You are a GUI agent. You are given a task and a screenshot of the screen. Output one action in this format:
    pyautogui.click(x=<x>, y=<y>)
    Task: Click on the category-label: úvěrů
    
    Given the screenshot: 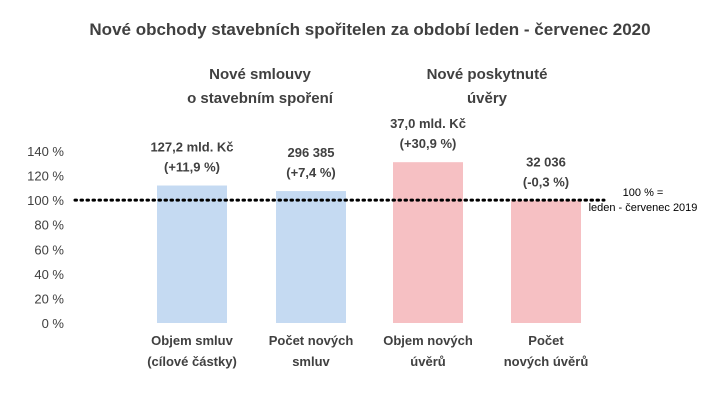 What is the action you would take?
    pyautogui.click(x=427, y=361)
    